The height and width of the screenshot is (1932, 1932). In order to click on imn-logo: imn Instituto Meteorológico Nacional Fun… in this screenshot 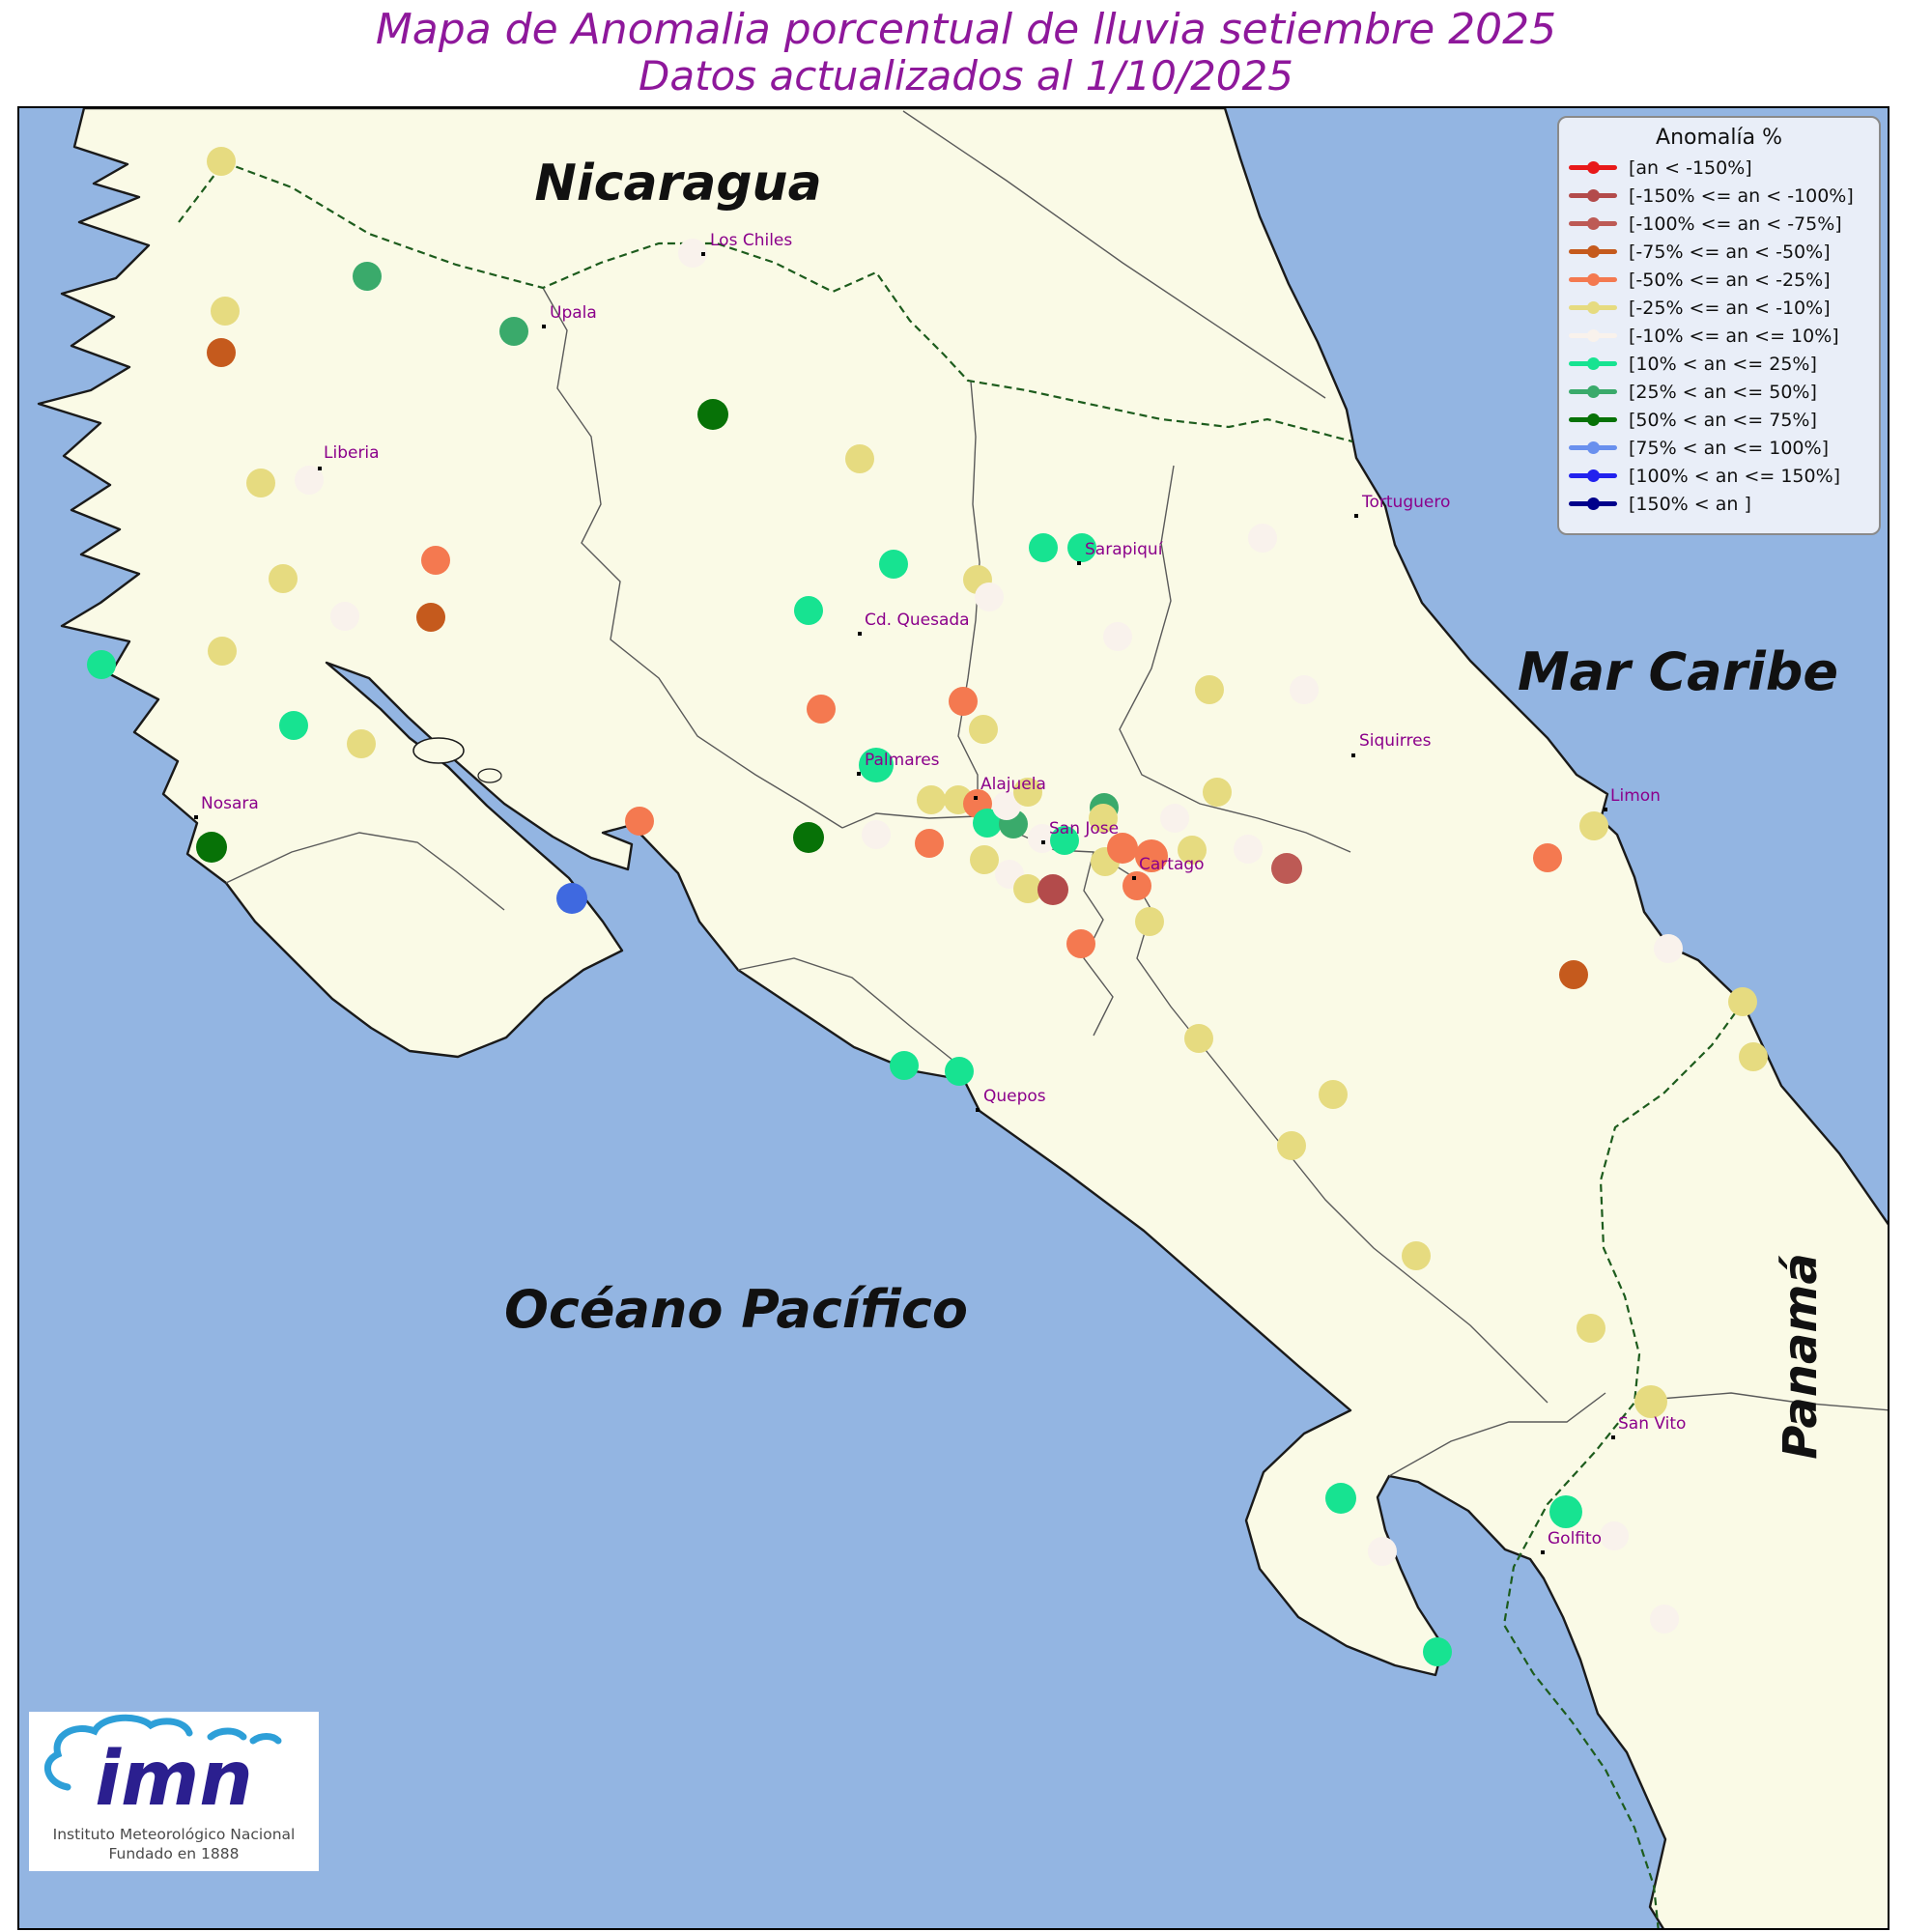, I will do `click(174, 1791)`.